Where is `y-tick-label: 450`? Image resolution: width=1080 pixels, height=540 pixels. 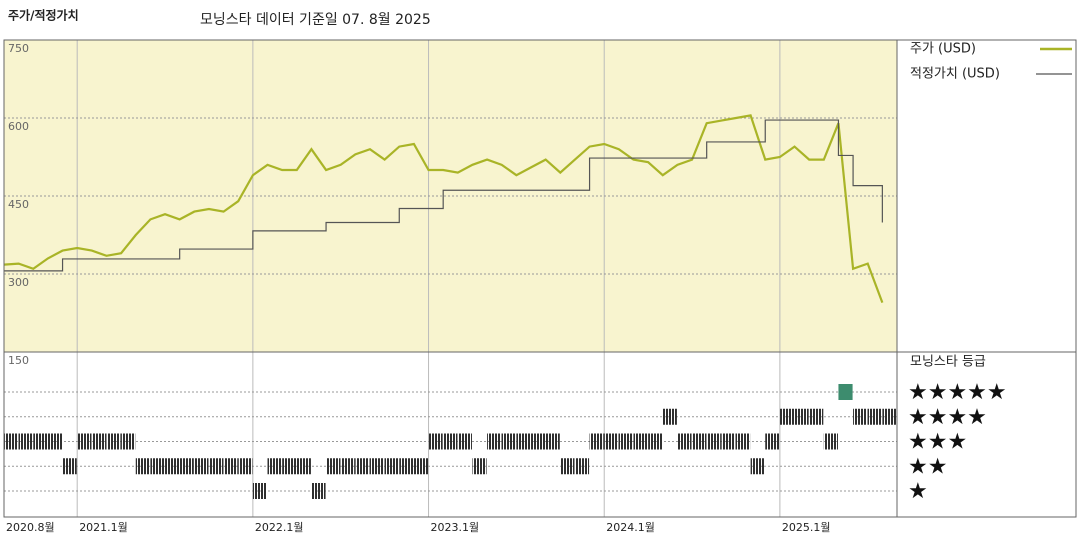 y-tick-label: 450 is located at coordinates (18, 204).